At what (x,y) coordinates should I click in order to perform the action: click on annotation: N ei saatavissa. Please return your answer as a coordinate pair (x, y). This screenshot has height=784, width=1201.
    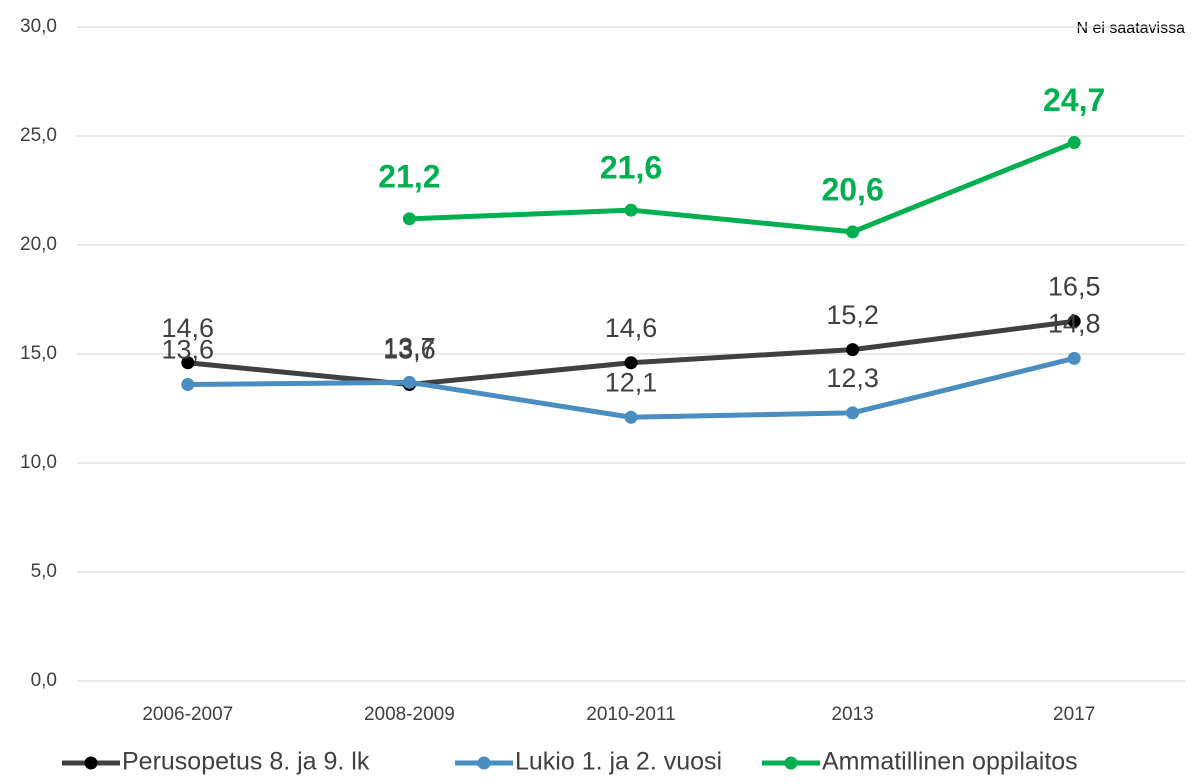
    Looking at the image, I should click on (1131, 28).